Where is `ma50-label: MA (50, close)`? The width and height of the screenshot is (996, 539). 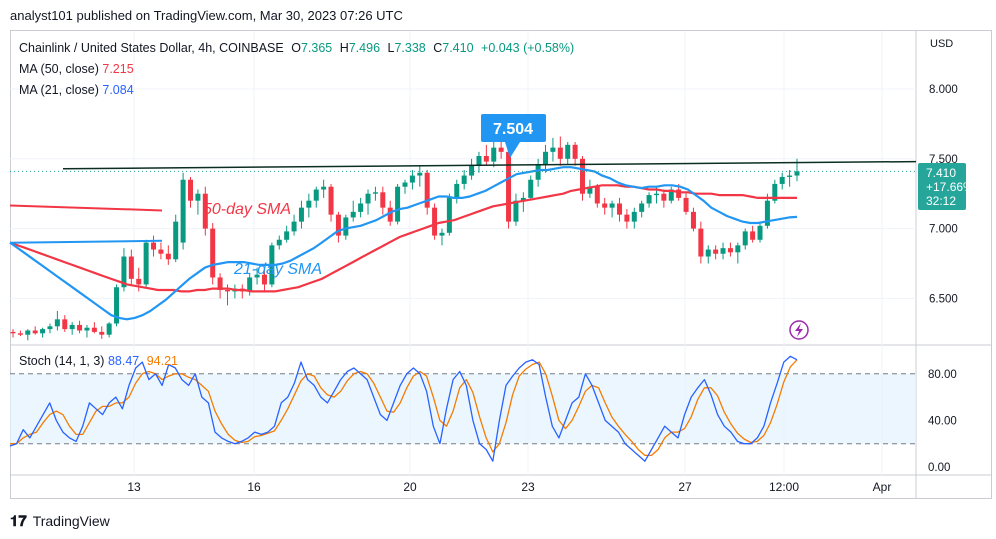 ma50-label: MA (50, close) is located at coordinates (59, 69).